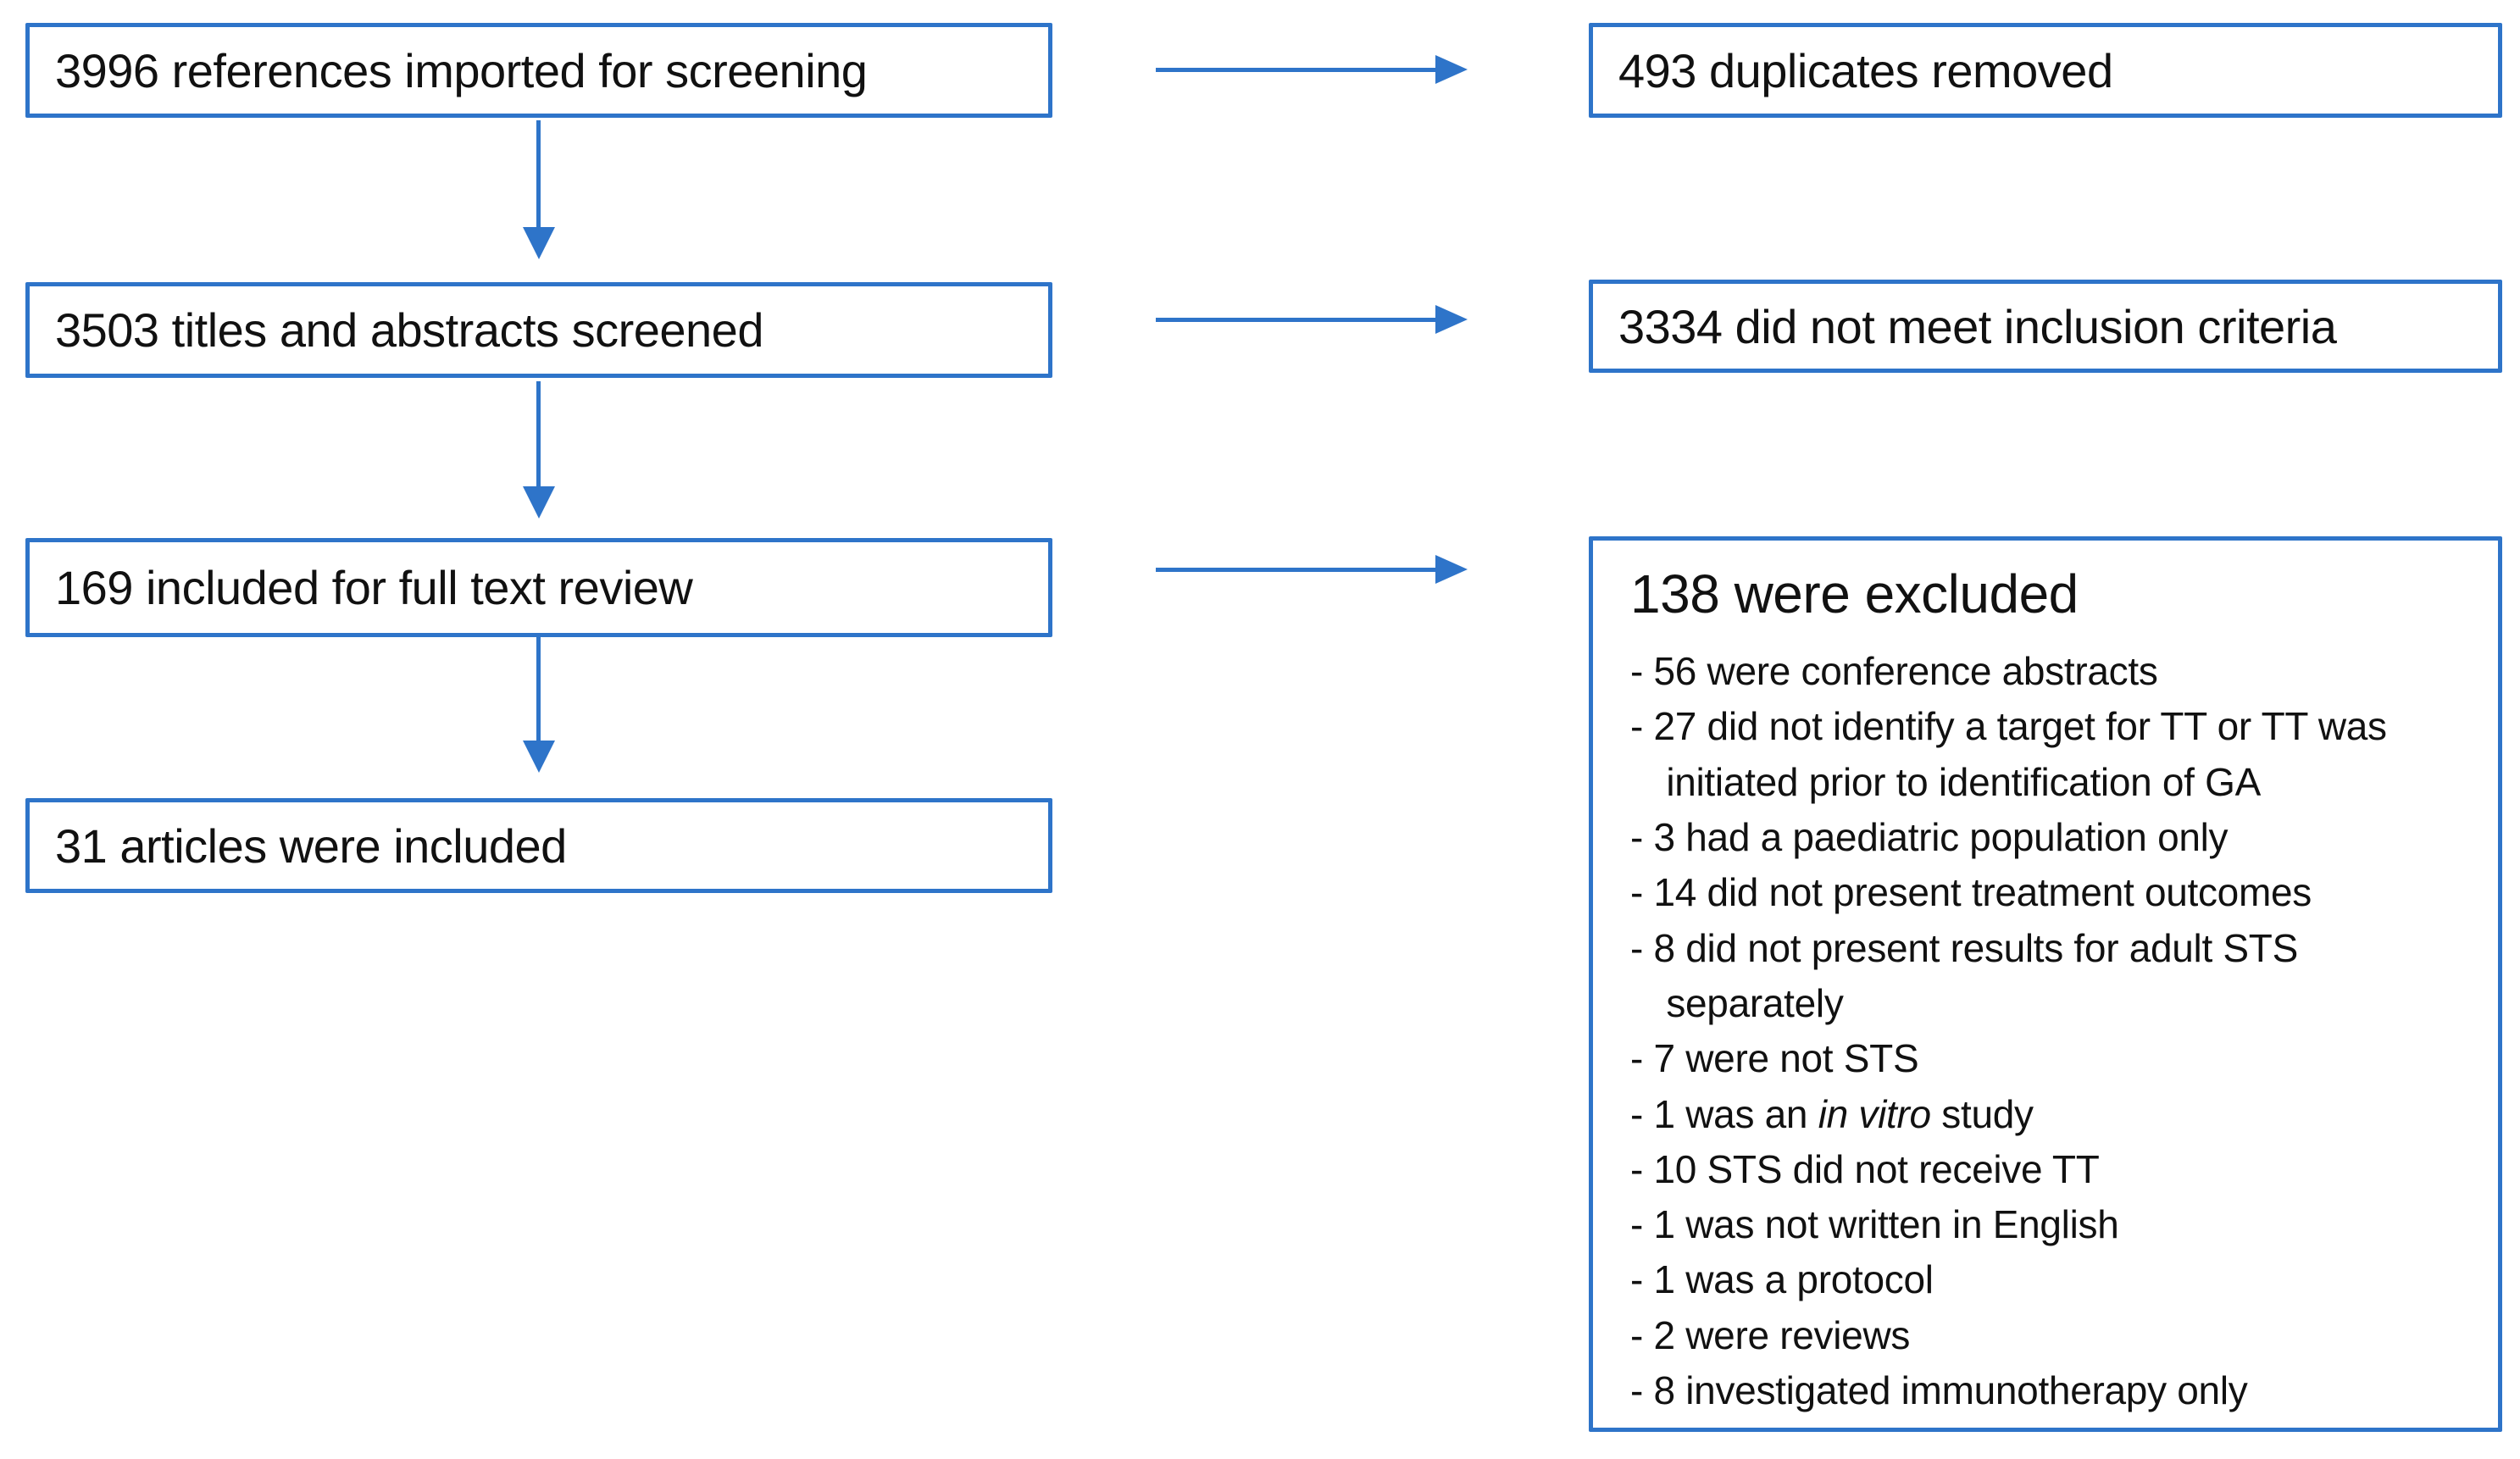 The width and height of the screenshot is (2520, 1459). I want to click on arrow-right-3-shaft, so click(1296, 570).